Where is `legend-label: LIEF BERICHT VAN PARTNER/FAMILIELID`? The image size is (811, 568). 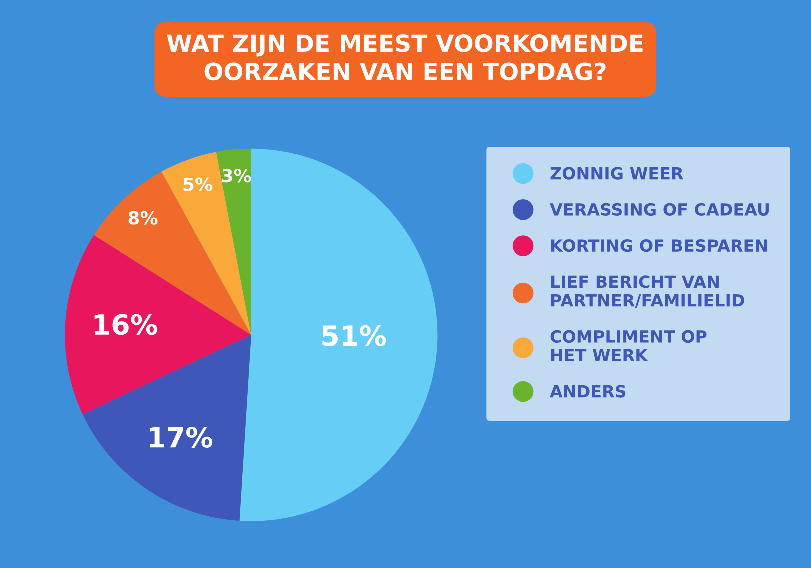
legend-label: LIEF BERICHT VAN PARTNER/FAMILIELID is located at coordinates (648, 292).